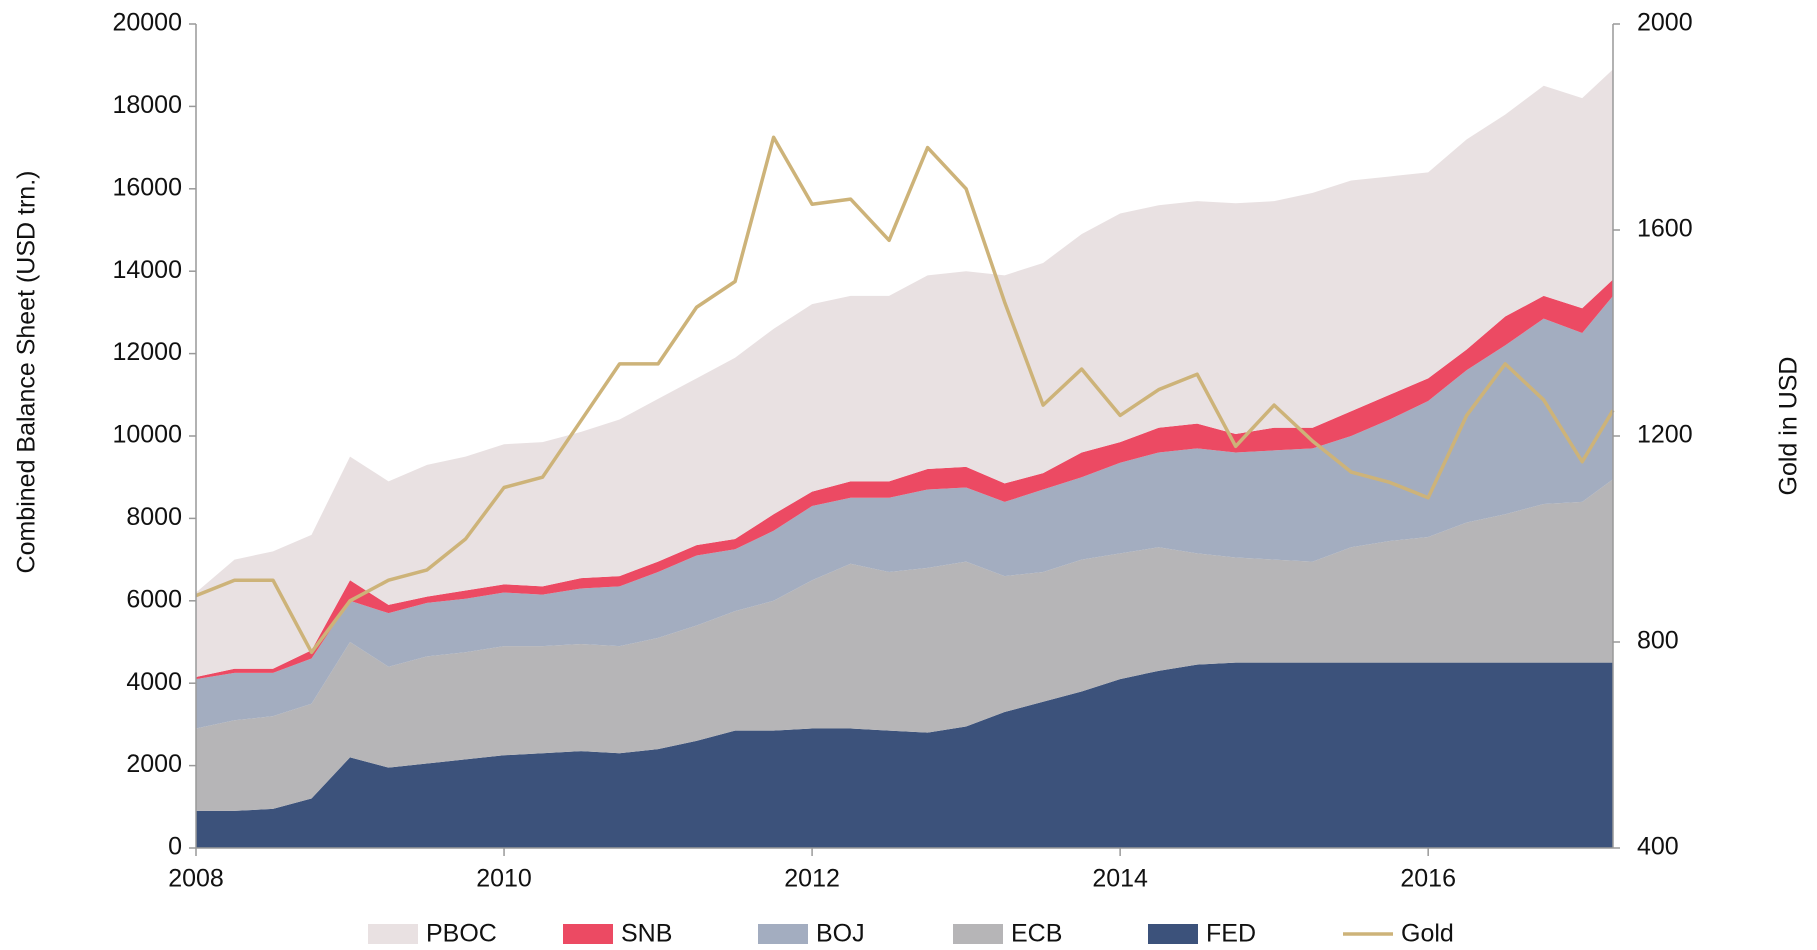 The height and width of the screenshot is (950, 1817). Describe the element at coordinates (154, 599) in the screenshot. I see `y-tick-label: 6000` at that location.